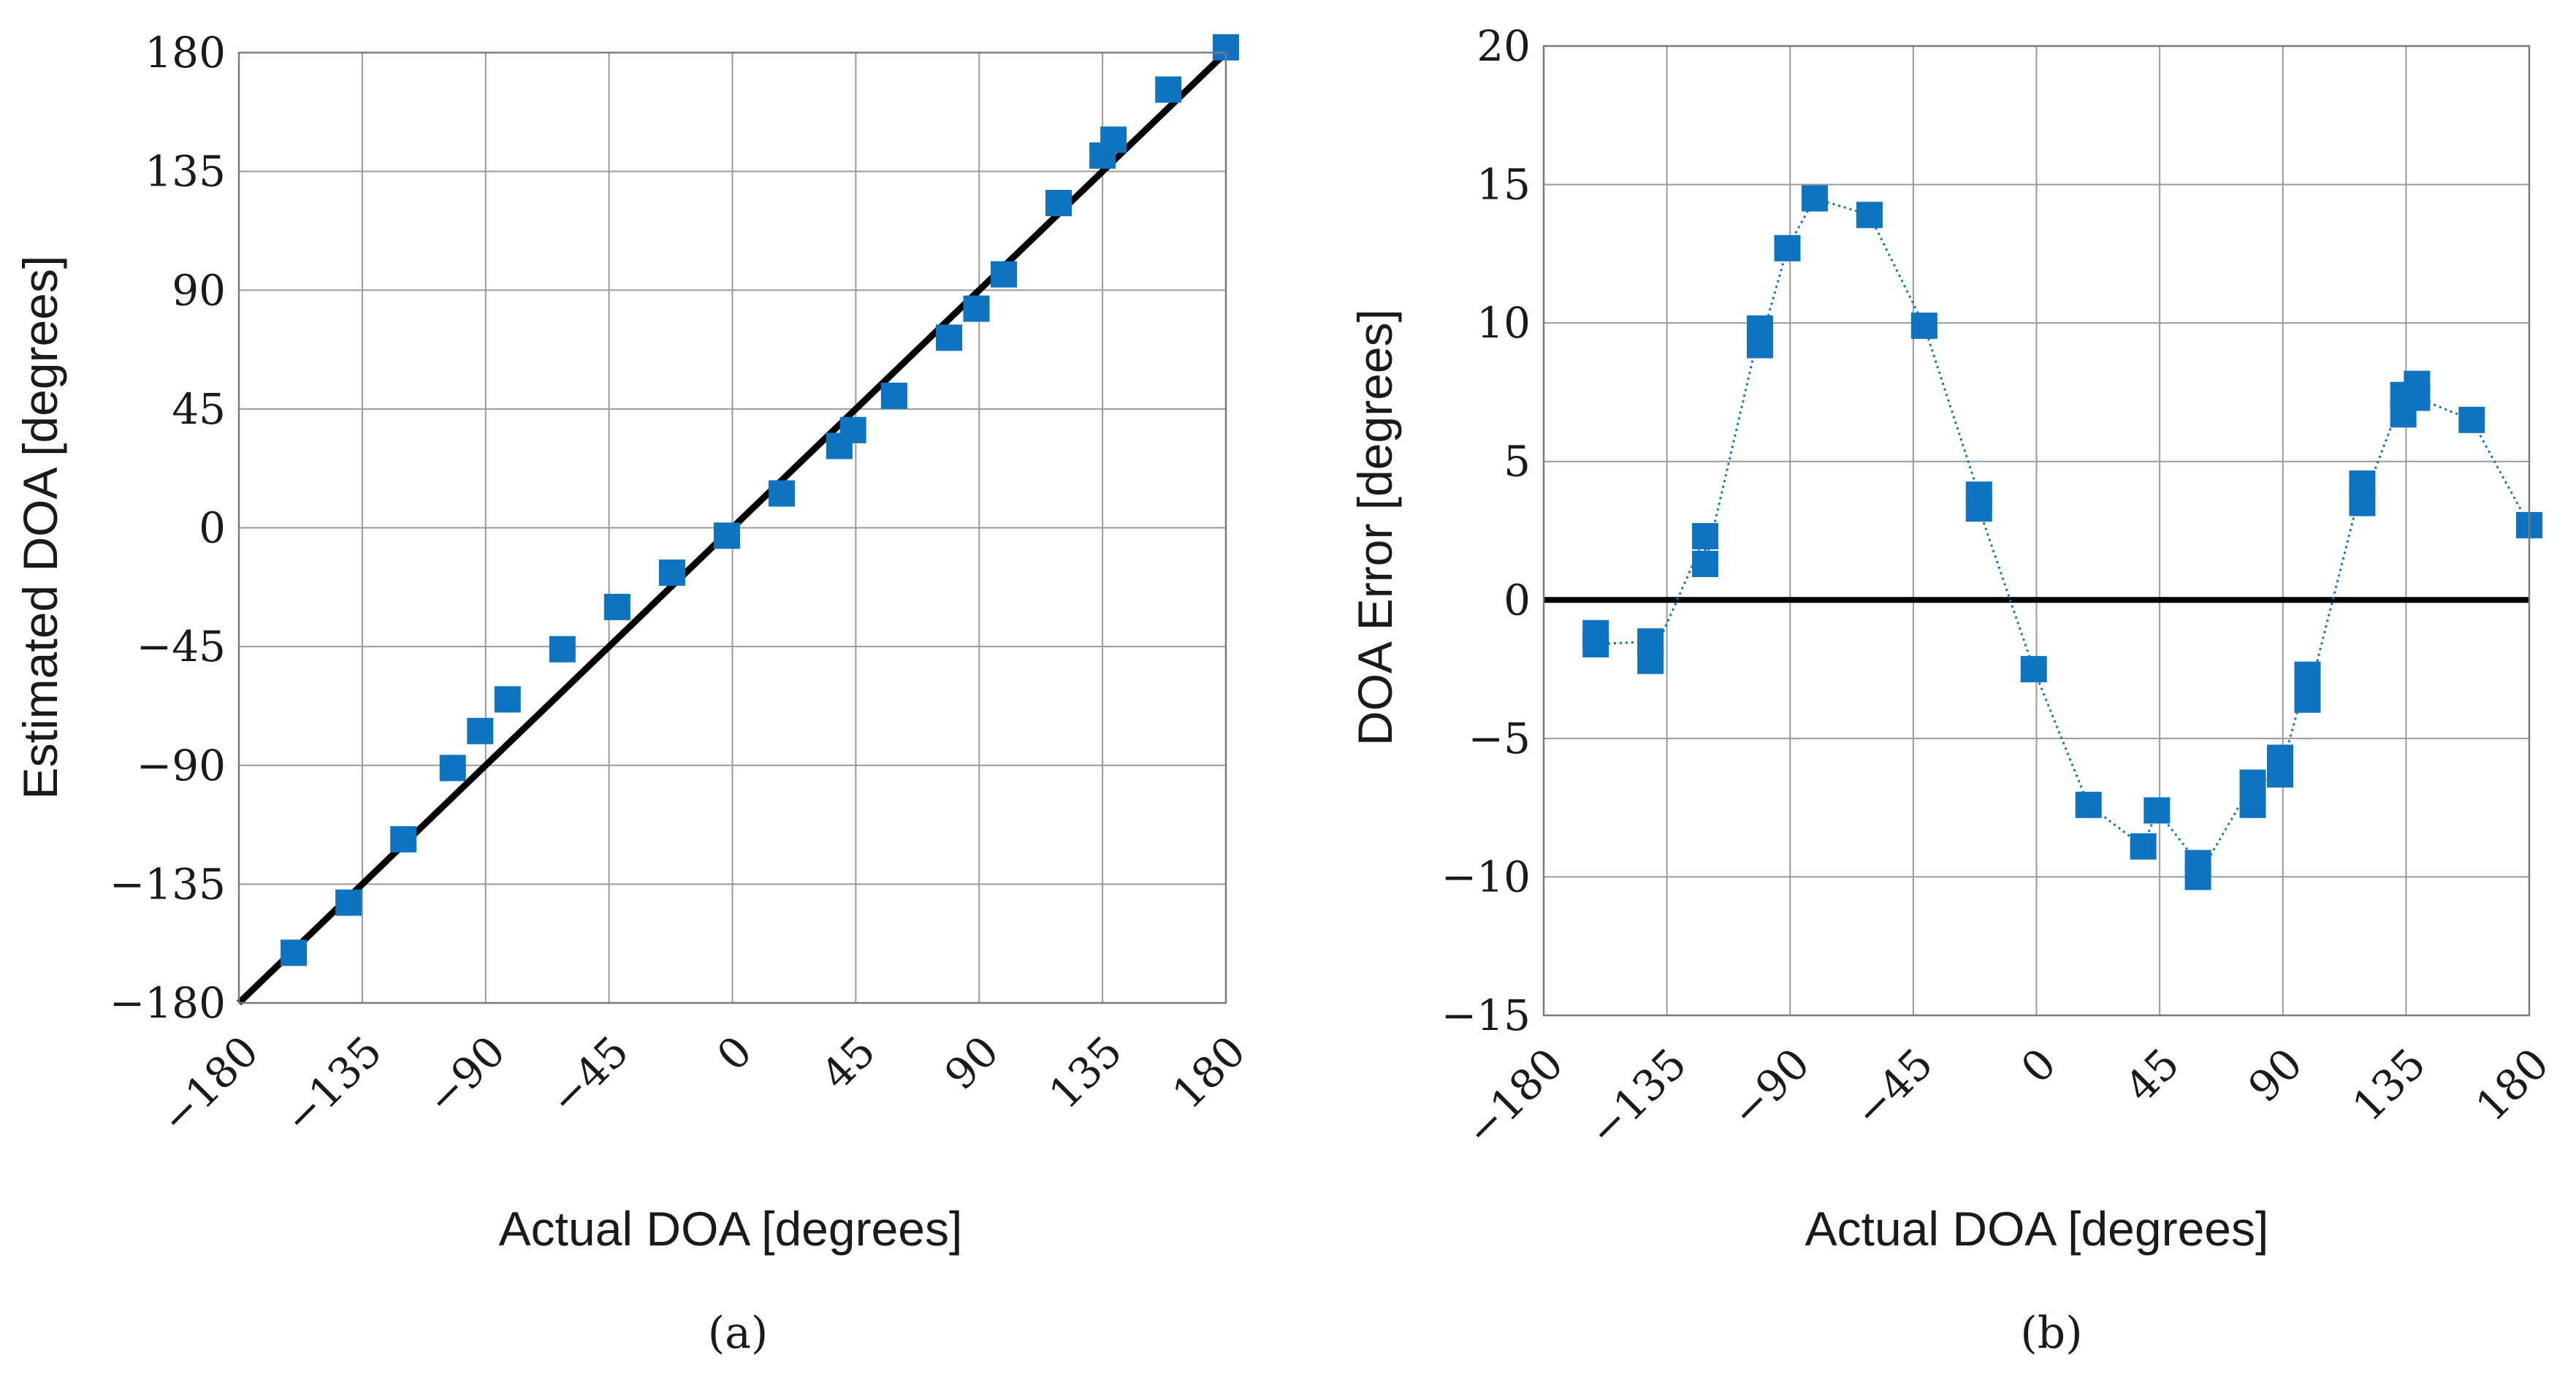  Describe the element at coordinates (1504, 46) in the screenshot. I see `panel-b-y-tick-label: 20` at that location.